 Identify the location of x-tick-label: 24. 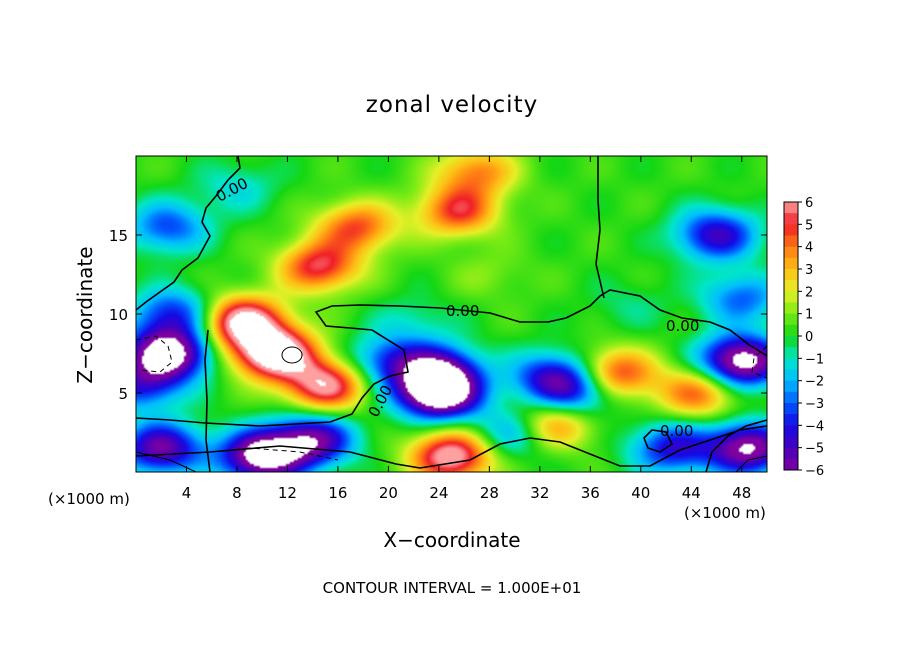
(438, 493).